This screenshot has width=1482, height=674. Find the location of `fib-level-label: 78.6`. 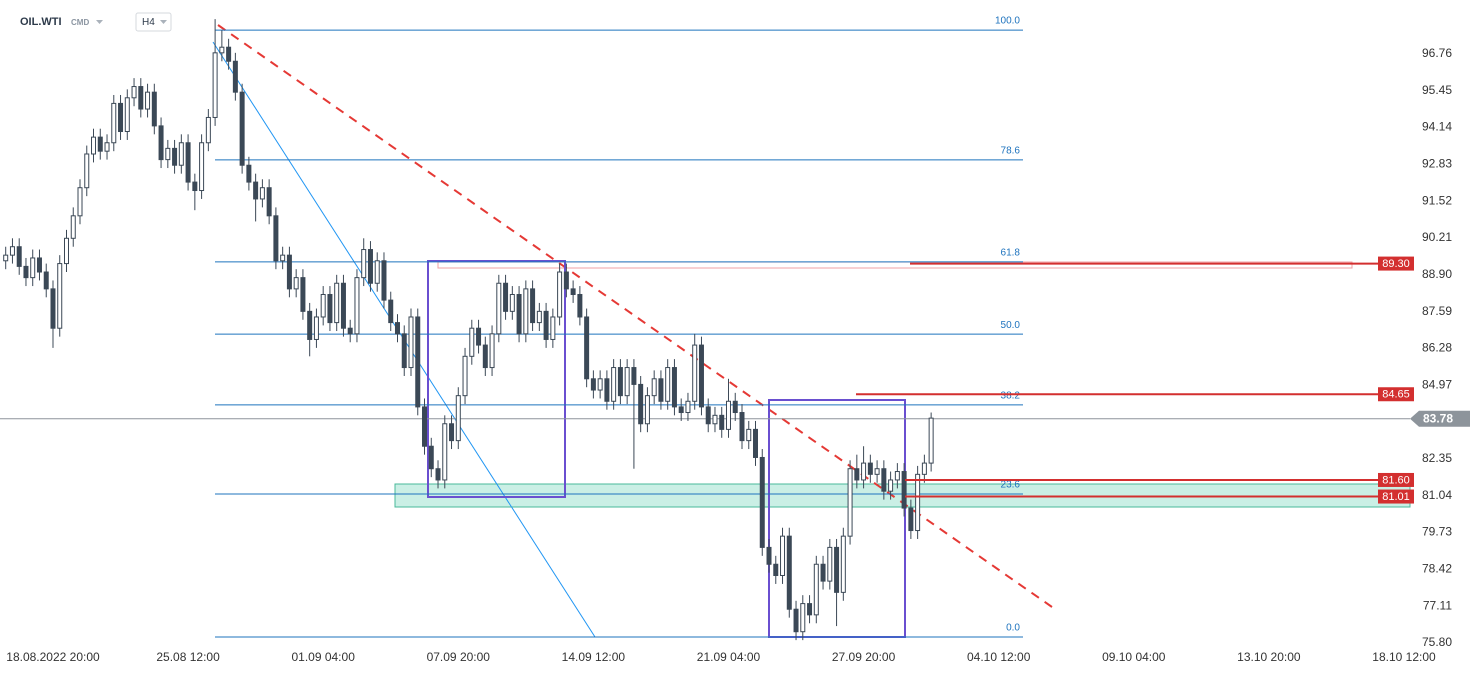

fib-level-label: 78.6 is located at coordinates (1011, 151).